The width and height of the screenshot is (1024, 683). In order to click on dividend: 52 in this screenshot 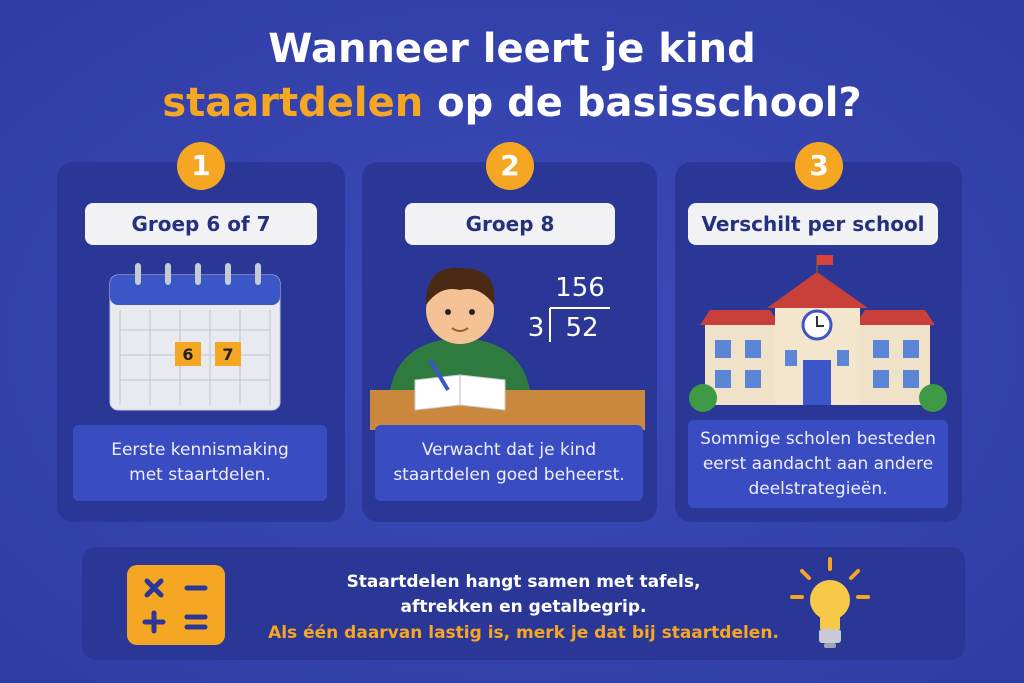, I will do `click(581, 328)`.